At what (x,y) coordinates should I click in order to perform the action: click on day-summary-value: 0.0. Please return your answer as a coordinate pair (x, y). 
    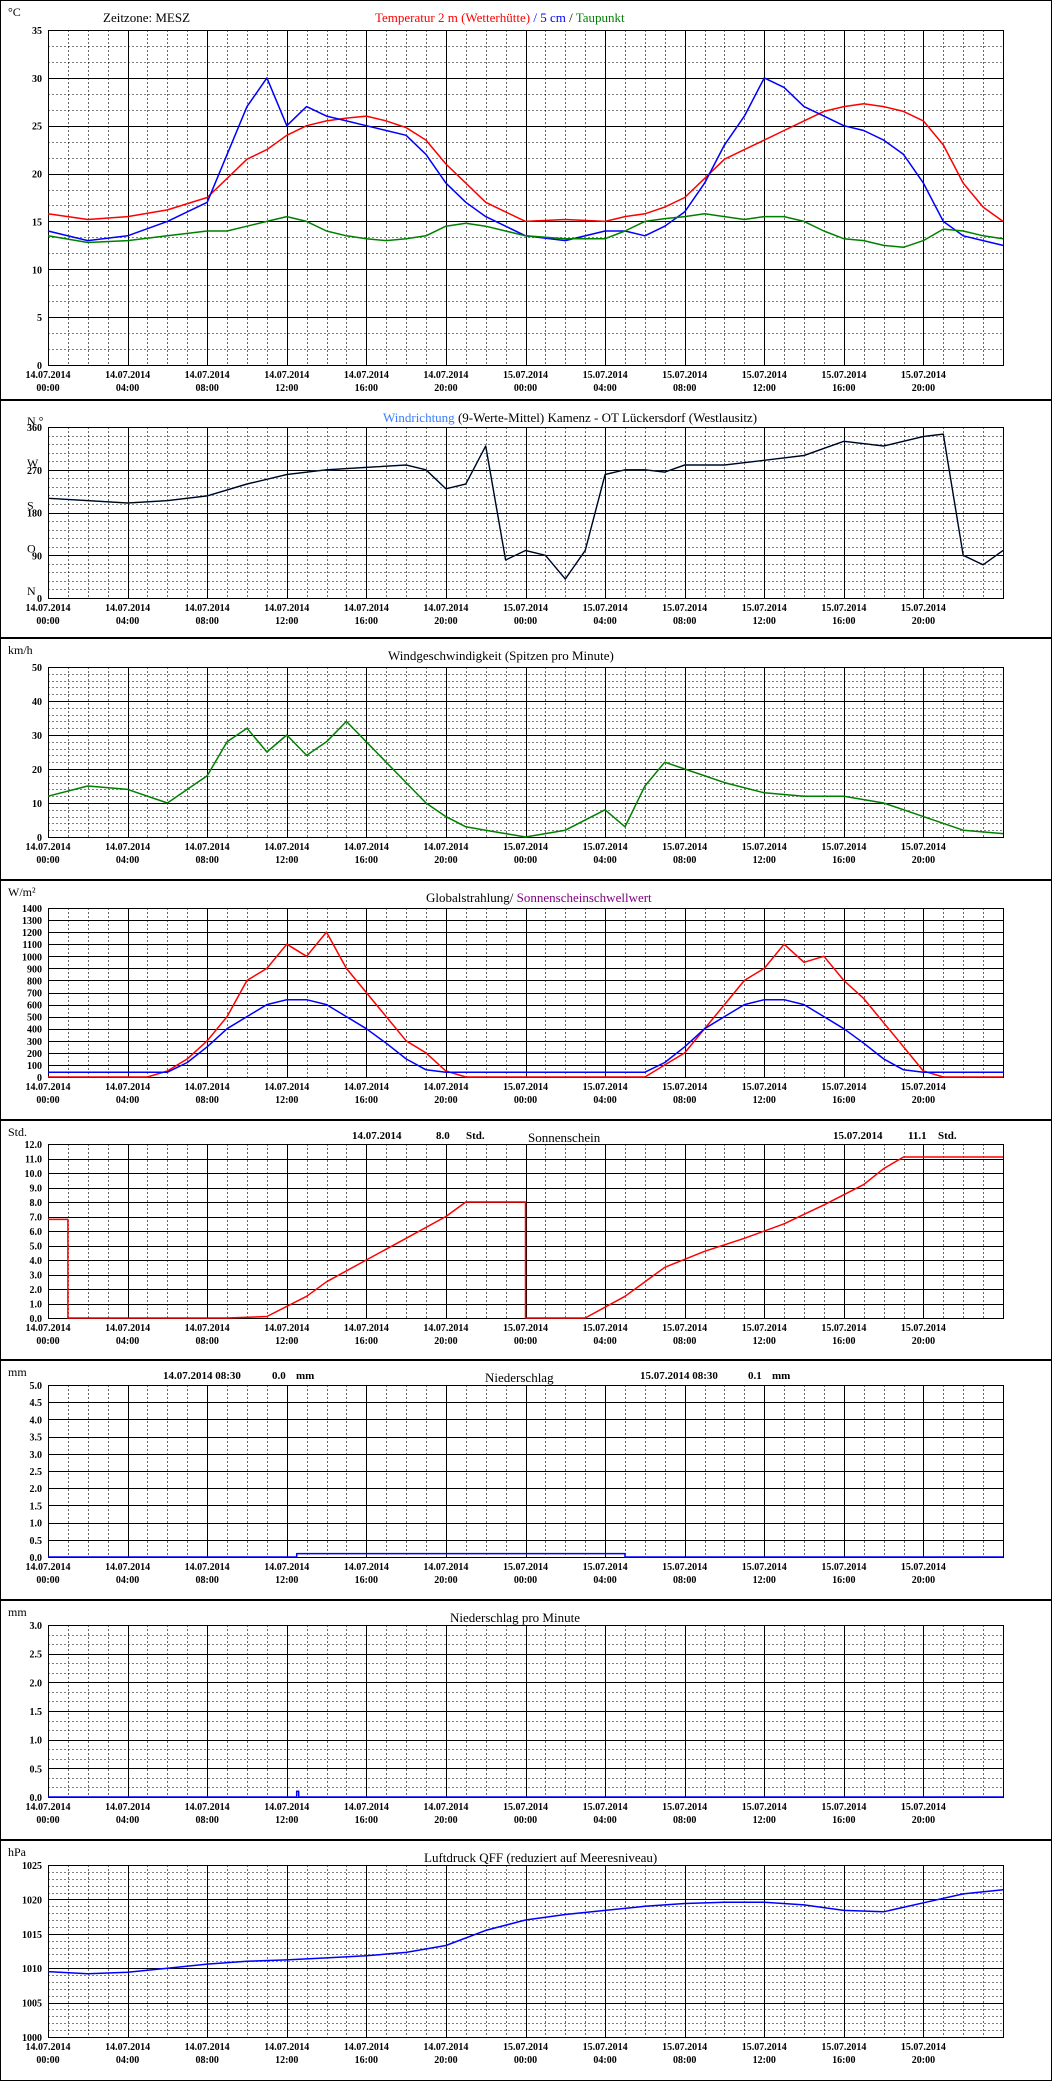
    Looking at the image, I should click on (279, 1376).